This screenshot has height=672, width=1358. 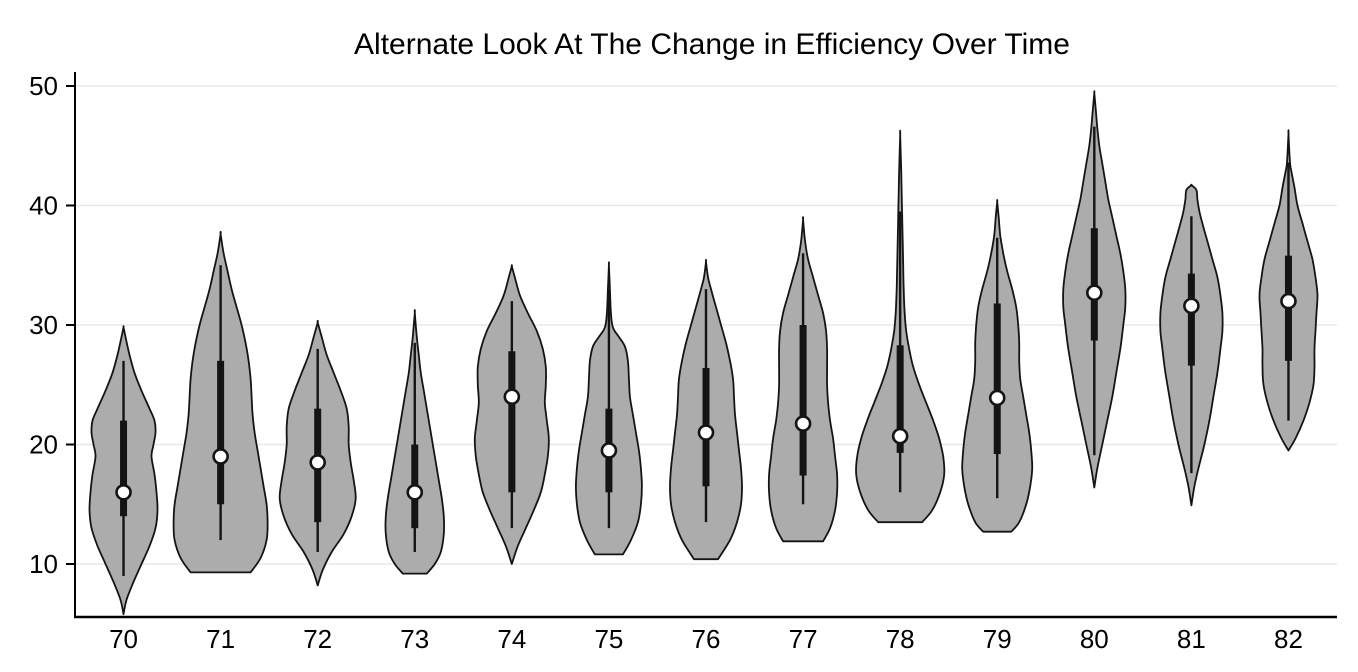 I want to click on x-tick-label-78: 78, so click(x=900, y=639).